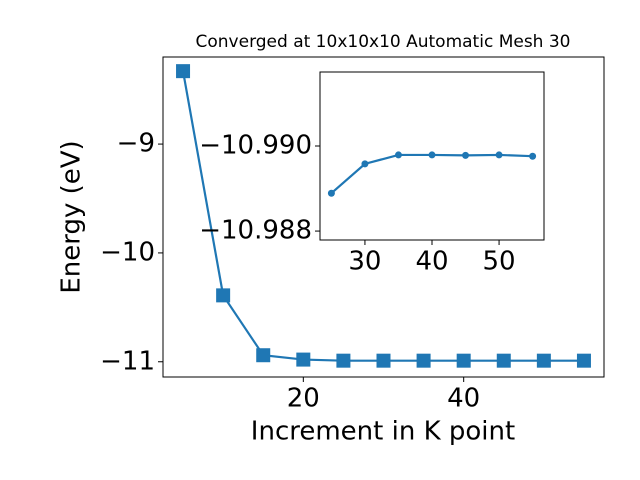 Image resolution: width=640 pixels, height=480 pixels. What do you see at coordinates (255, 231) in the screenshot?
I see `y-tick-label: −10.988` at bounding box center [255, 231].